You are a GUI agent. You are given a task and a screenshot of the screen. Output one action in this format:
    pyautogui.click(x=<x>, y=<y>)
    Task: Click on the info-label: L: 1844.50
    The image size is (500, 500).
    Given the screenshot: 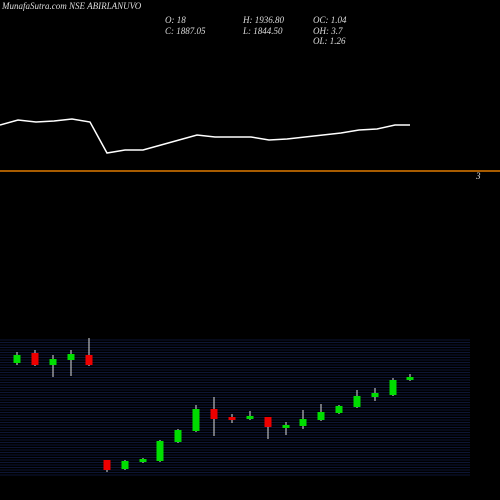 What is the action you would take?
    pyautogui.click(x=262, y=31)
    